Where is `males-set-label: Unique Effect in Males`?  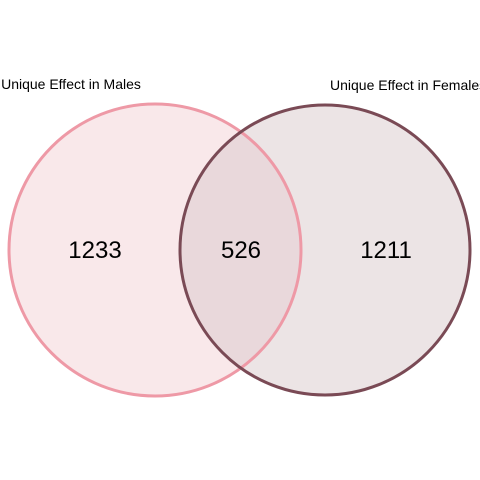
males-set-label: Unique Effect in Males is located at coordinates (71, 84).